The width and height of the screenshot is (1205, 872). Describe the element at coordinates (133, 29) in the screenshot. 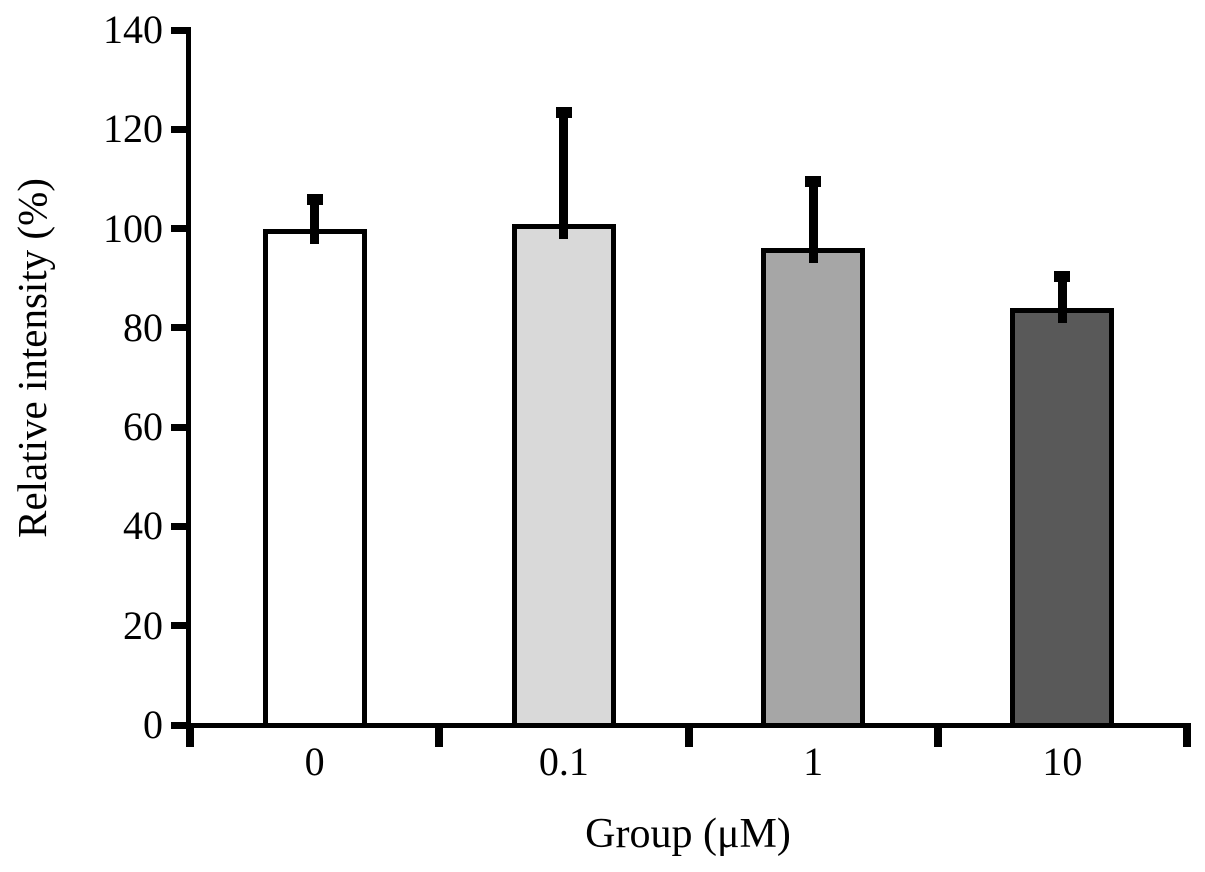

I see `y-tick-label: 140` at that location.